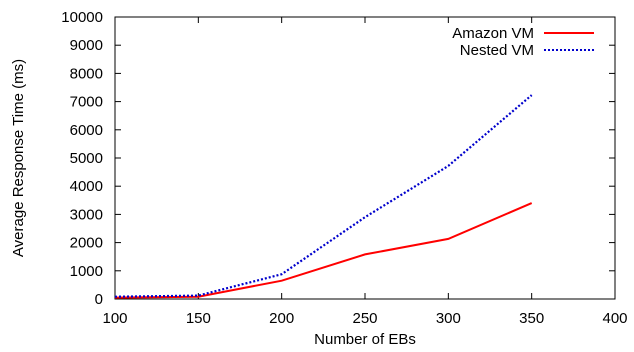 The image size is (634, 352). Describe the element at coordinates (365, 339) in the screenshot. I see `x-axis-title: Number of EBs` at that location.